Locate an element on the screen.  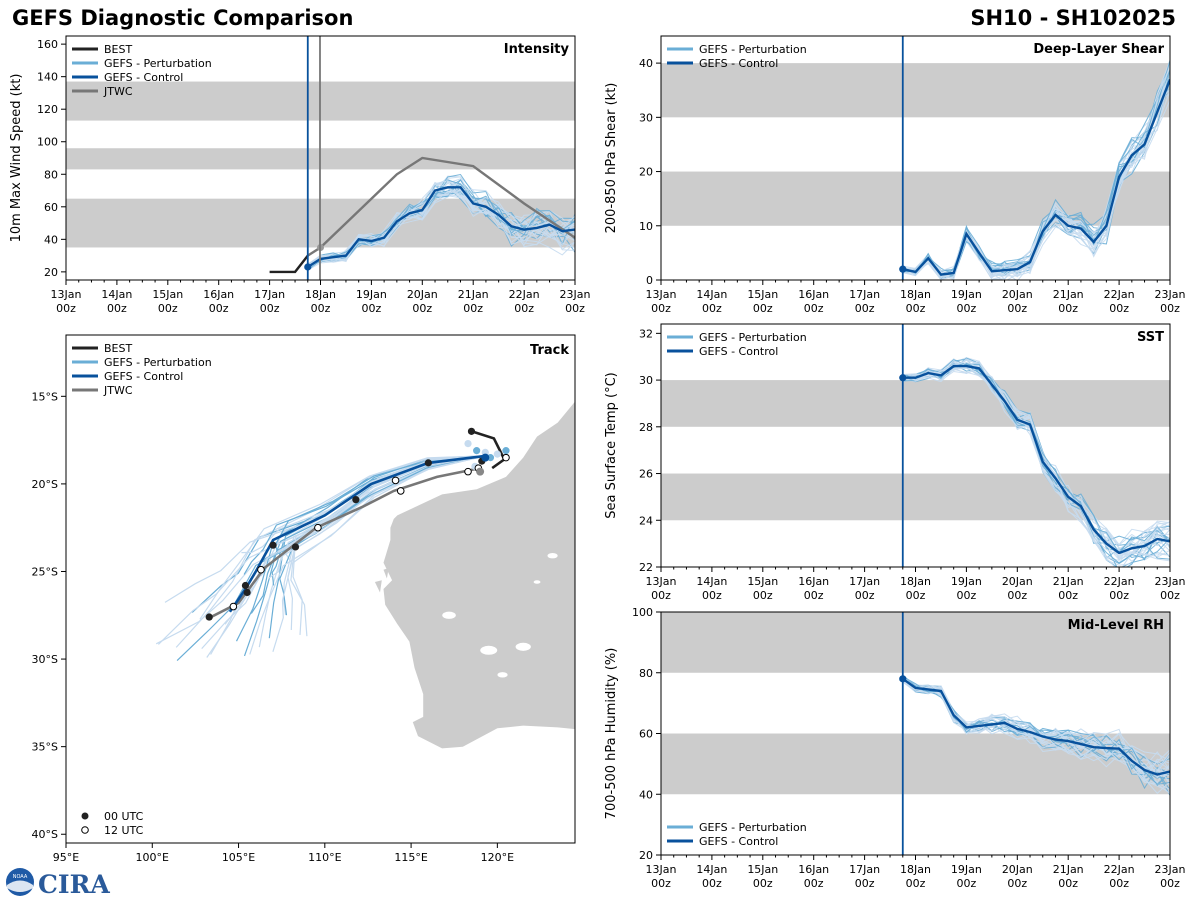
y-tick-label: 0 is located at coordinates (649, 280).